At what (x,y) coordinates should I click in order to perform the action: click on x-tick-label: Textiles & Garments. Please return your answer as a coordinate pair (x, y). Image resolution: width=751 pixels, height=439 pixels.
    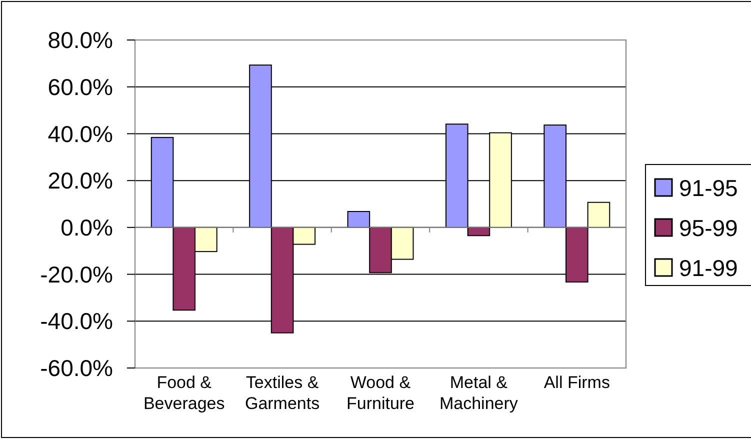
    Looking at the image, I should click on (282, 393).